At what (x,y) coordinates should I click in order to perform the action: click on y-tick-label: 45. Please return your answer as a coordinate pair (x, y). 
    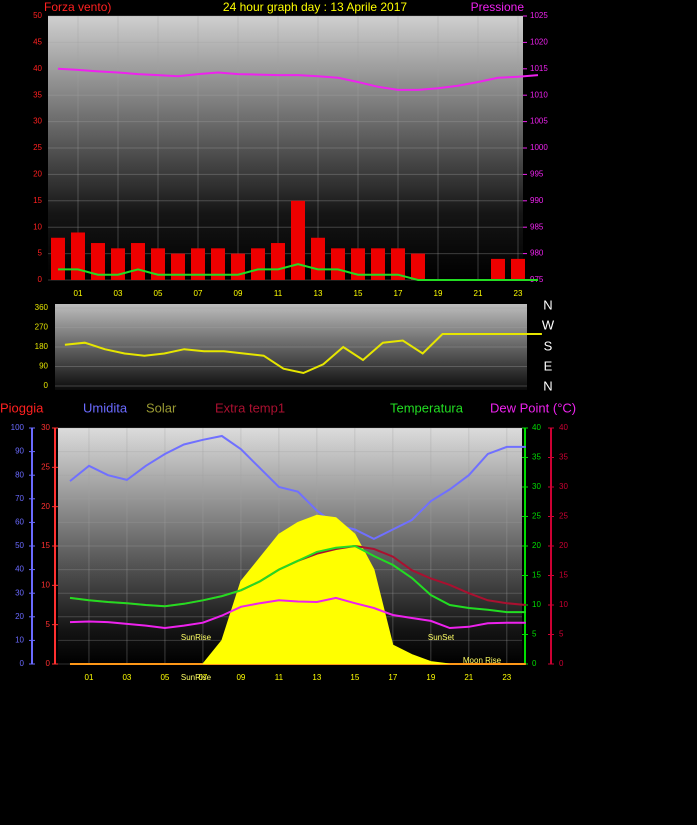
    Looking at the image, I should click on (37, 42).